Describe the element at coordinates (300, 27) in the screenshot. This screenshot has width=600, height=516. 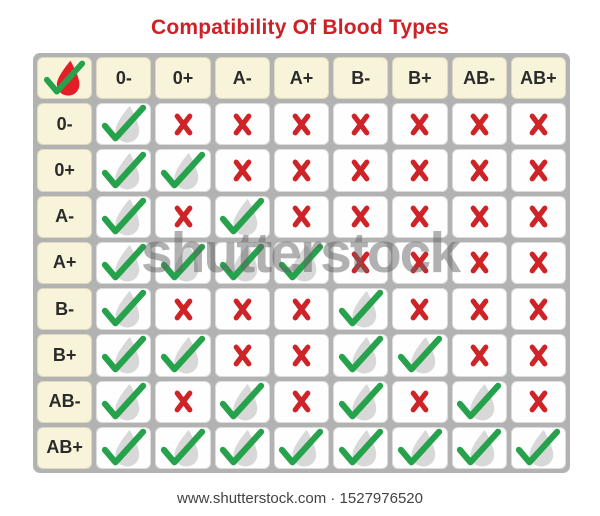
I see `page-title: Compatibility Of Blood Types` at that location.